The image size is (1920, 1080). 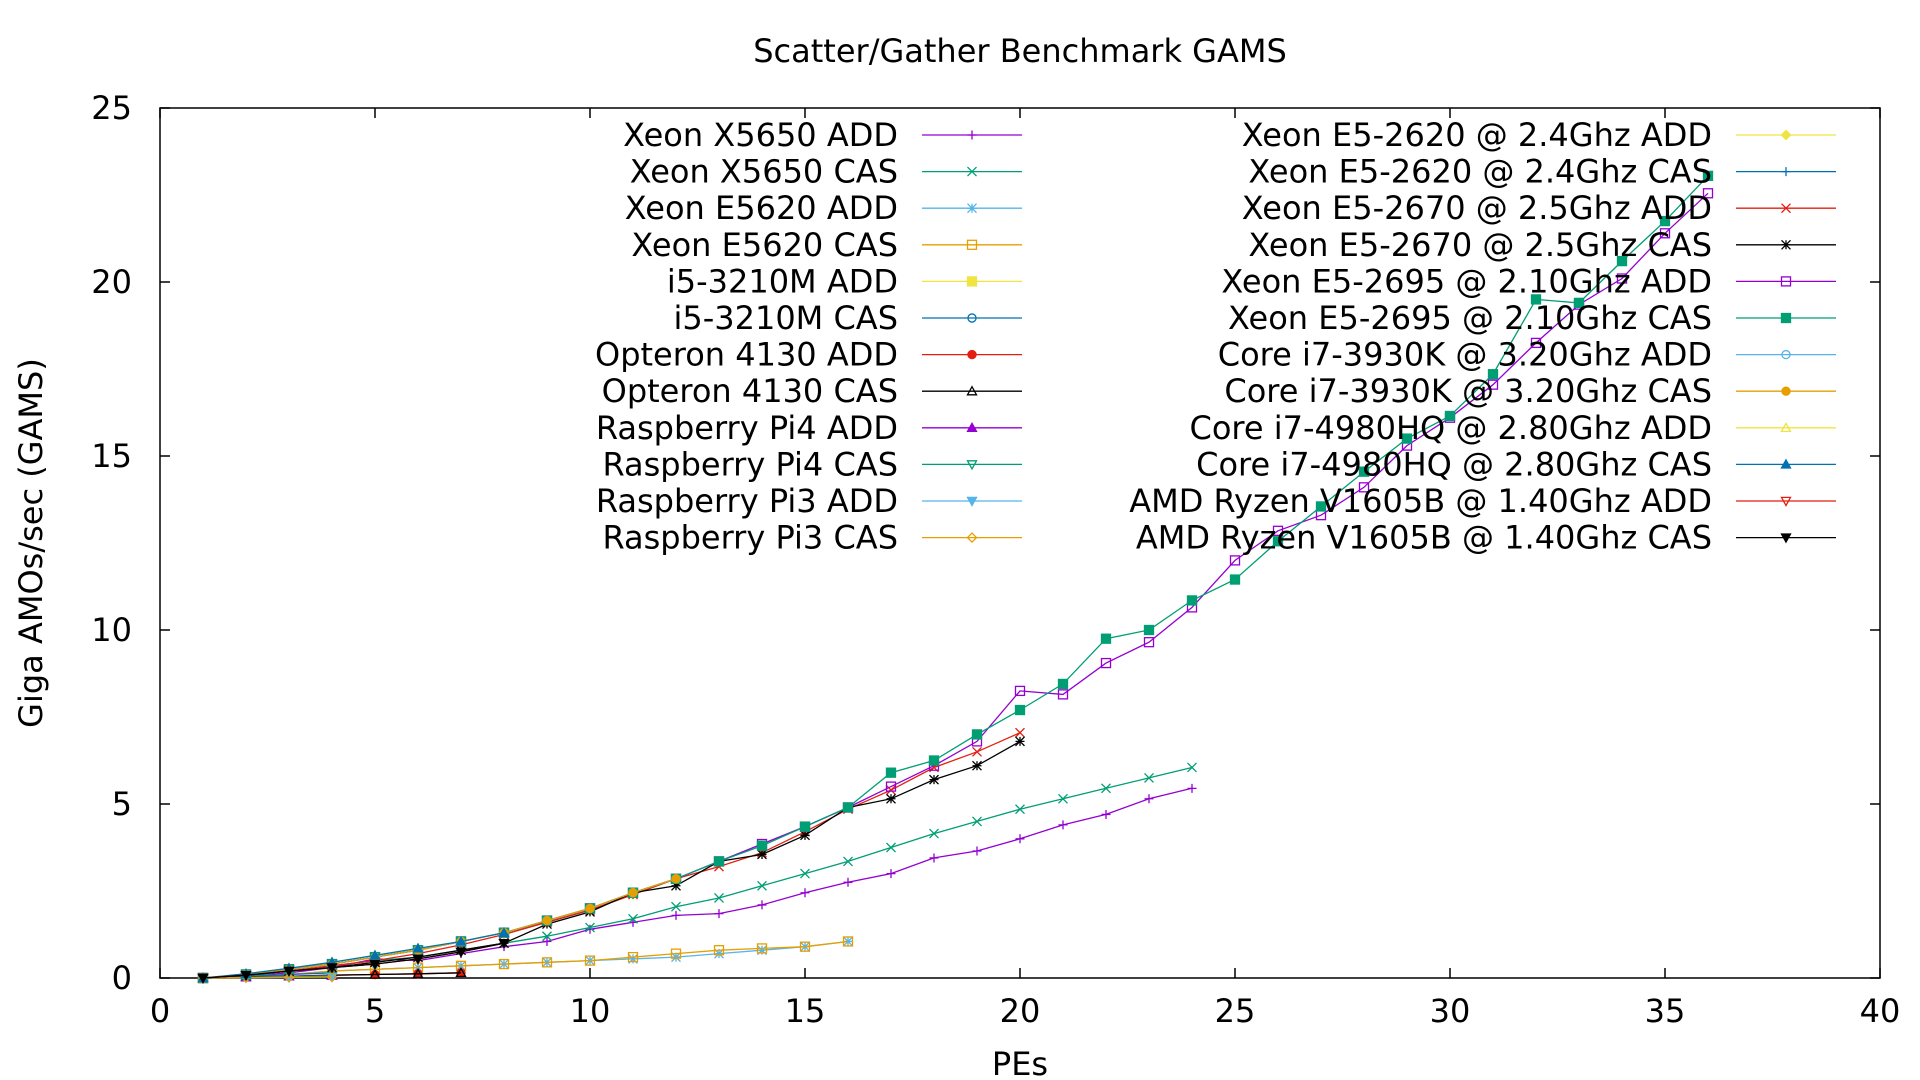 I want to click on legend-label: Xeon E5-2670 @ 2.5Ghz CAS, so click(x=1480, y=245).